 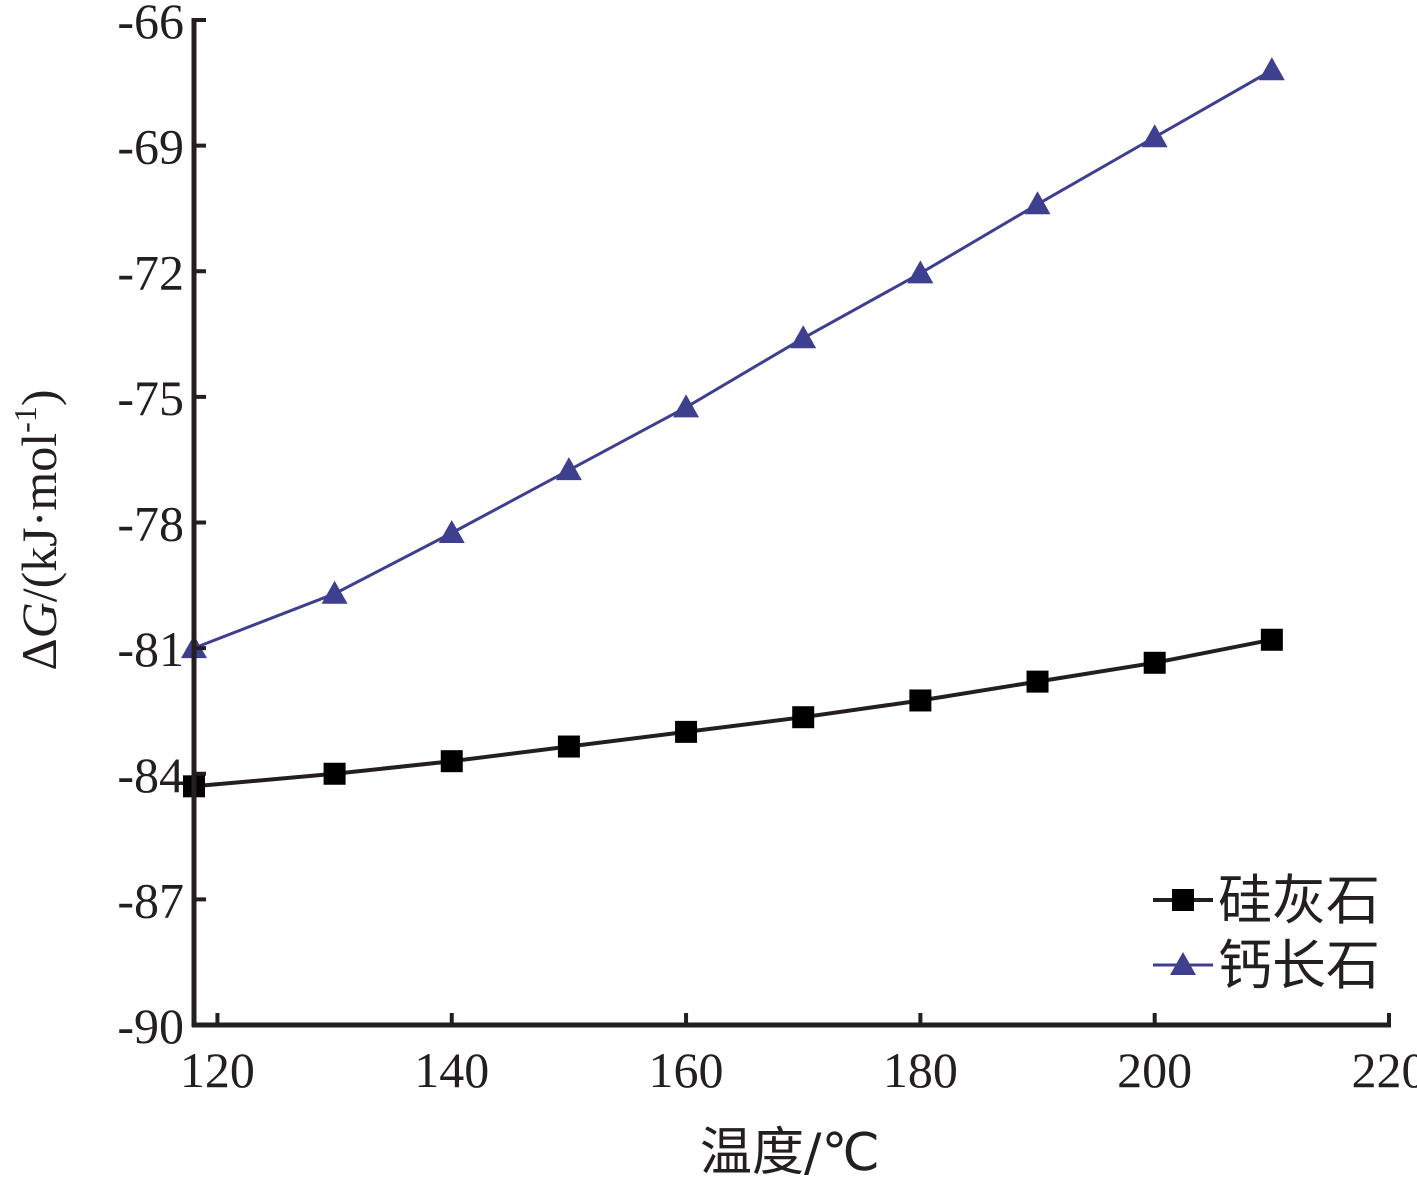 I want to click on y-axis-title-var: G, so click(x=39, y=620).